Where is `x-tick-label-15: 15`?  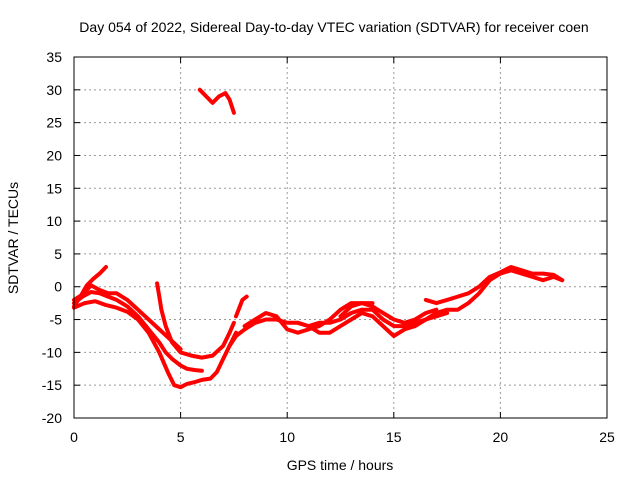
x-tick-label-15: 15 is located at coordinates (394, 437).